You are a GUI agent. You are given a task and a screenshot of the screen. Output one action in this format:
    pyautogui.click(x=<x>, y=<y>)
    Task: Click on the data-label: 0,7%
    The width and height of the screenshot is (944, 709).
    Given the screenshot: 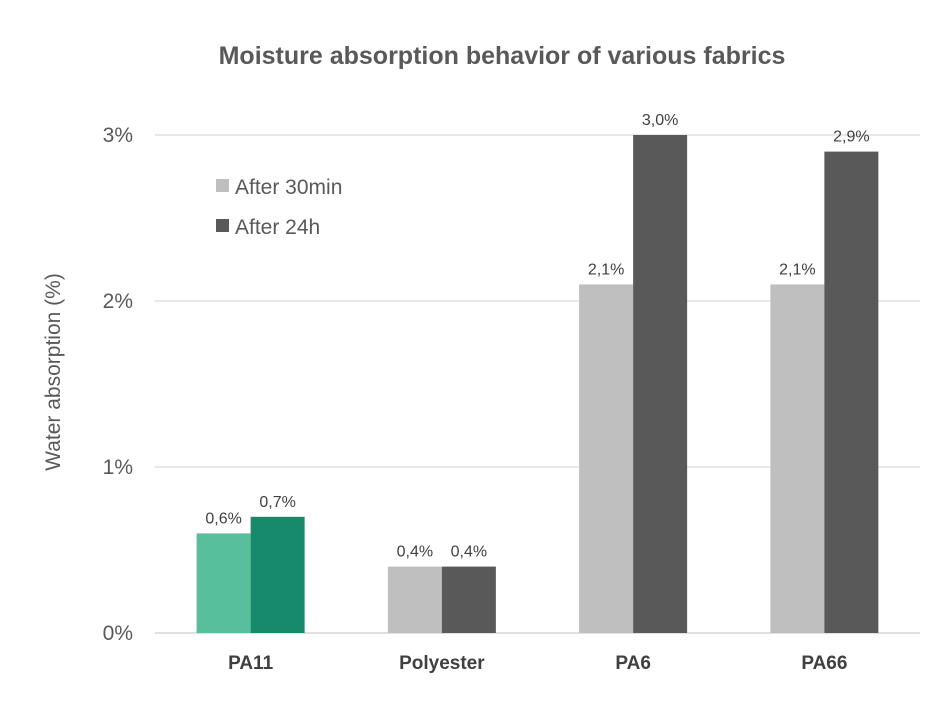 What is the action you would take?
    pyautogui.click(x=277, y=502)
    